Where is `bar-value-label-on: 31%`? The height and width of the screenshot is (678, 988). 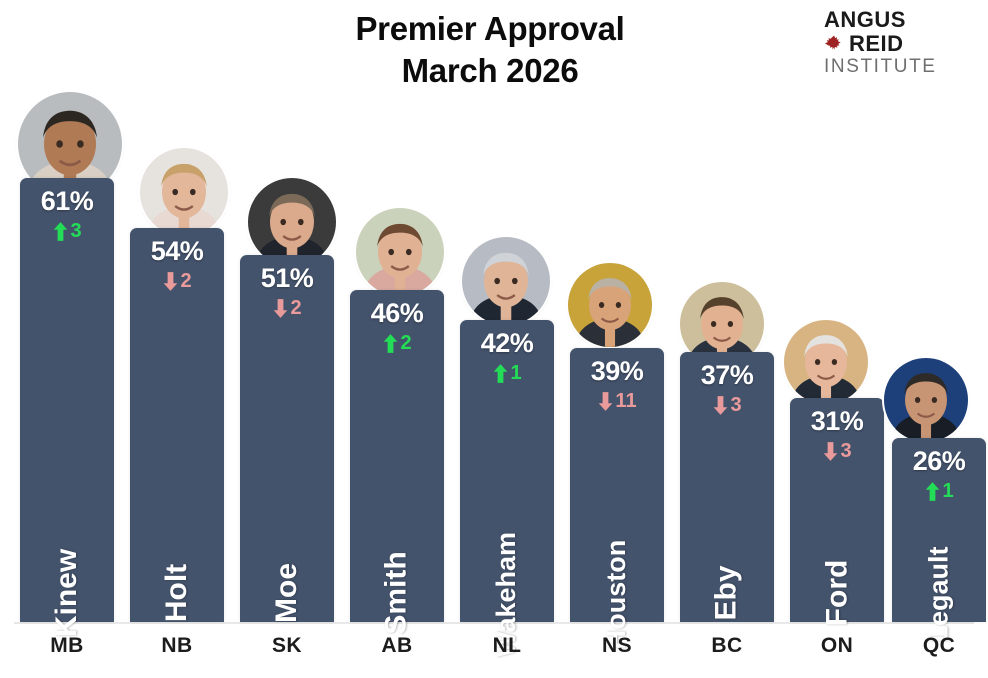
bar-value-label-on: 31% is located at coordinates (837, 421).